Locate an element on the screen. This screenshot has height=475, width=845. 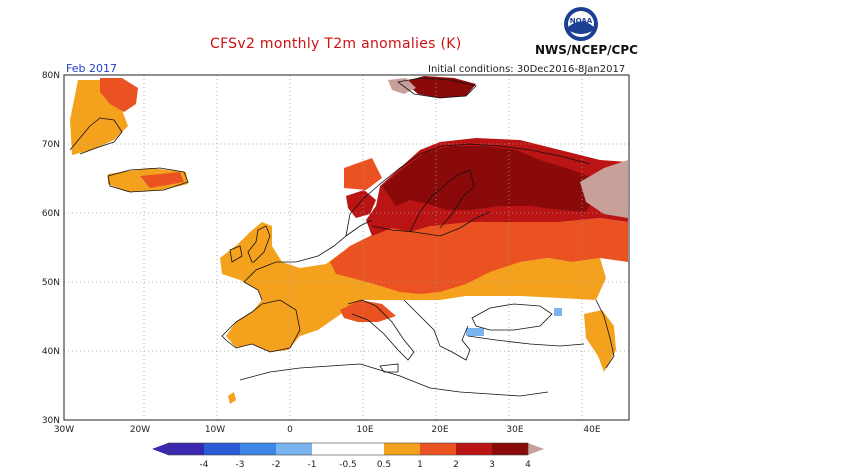
lat-tick-30N: 30N is located at coordinates (51, 421).